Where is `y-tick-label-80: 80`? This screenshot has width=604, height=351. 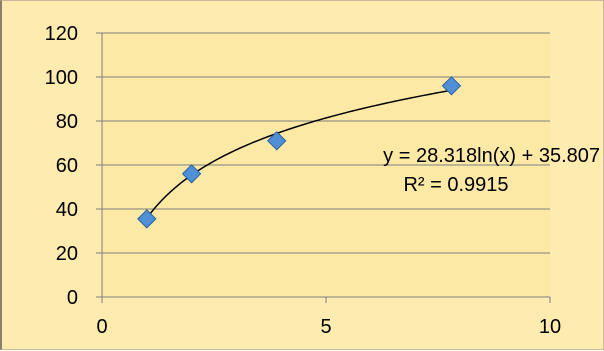 y-tick-label-80: 80 is located at coordinates (67, 122).